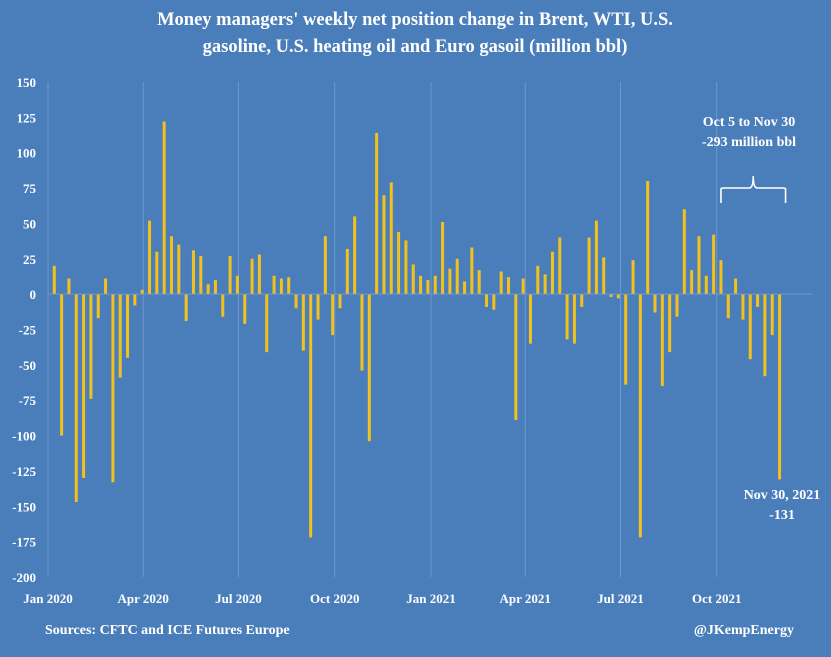 The width and height of the screenshot is (831, 657). Describe the element at coordinates (27, 153) in the screenshot. I see `y-tick-label: 100` at that location.